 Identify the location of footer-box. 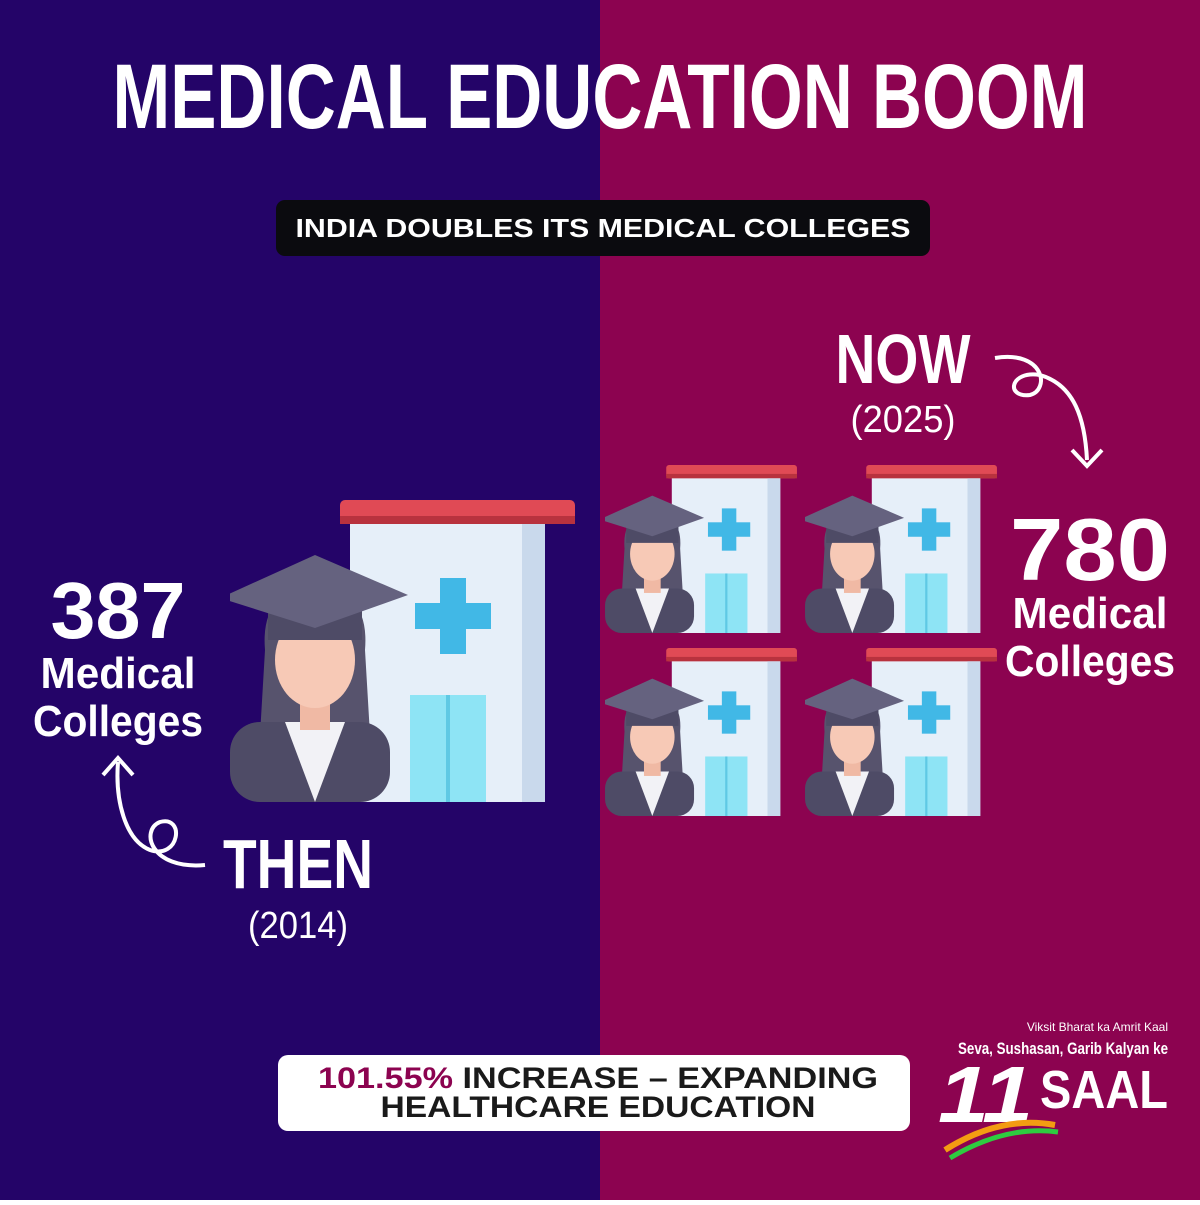
(594, 1093).